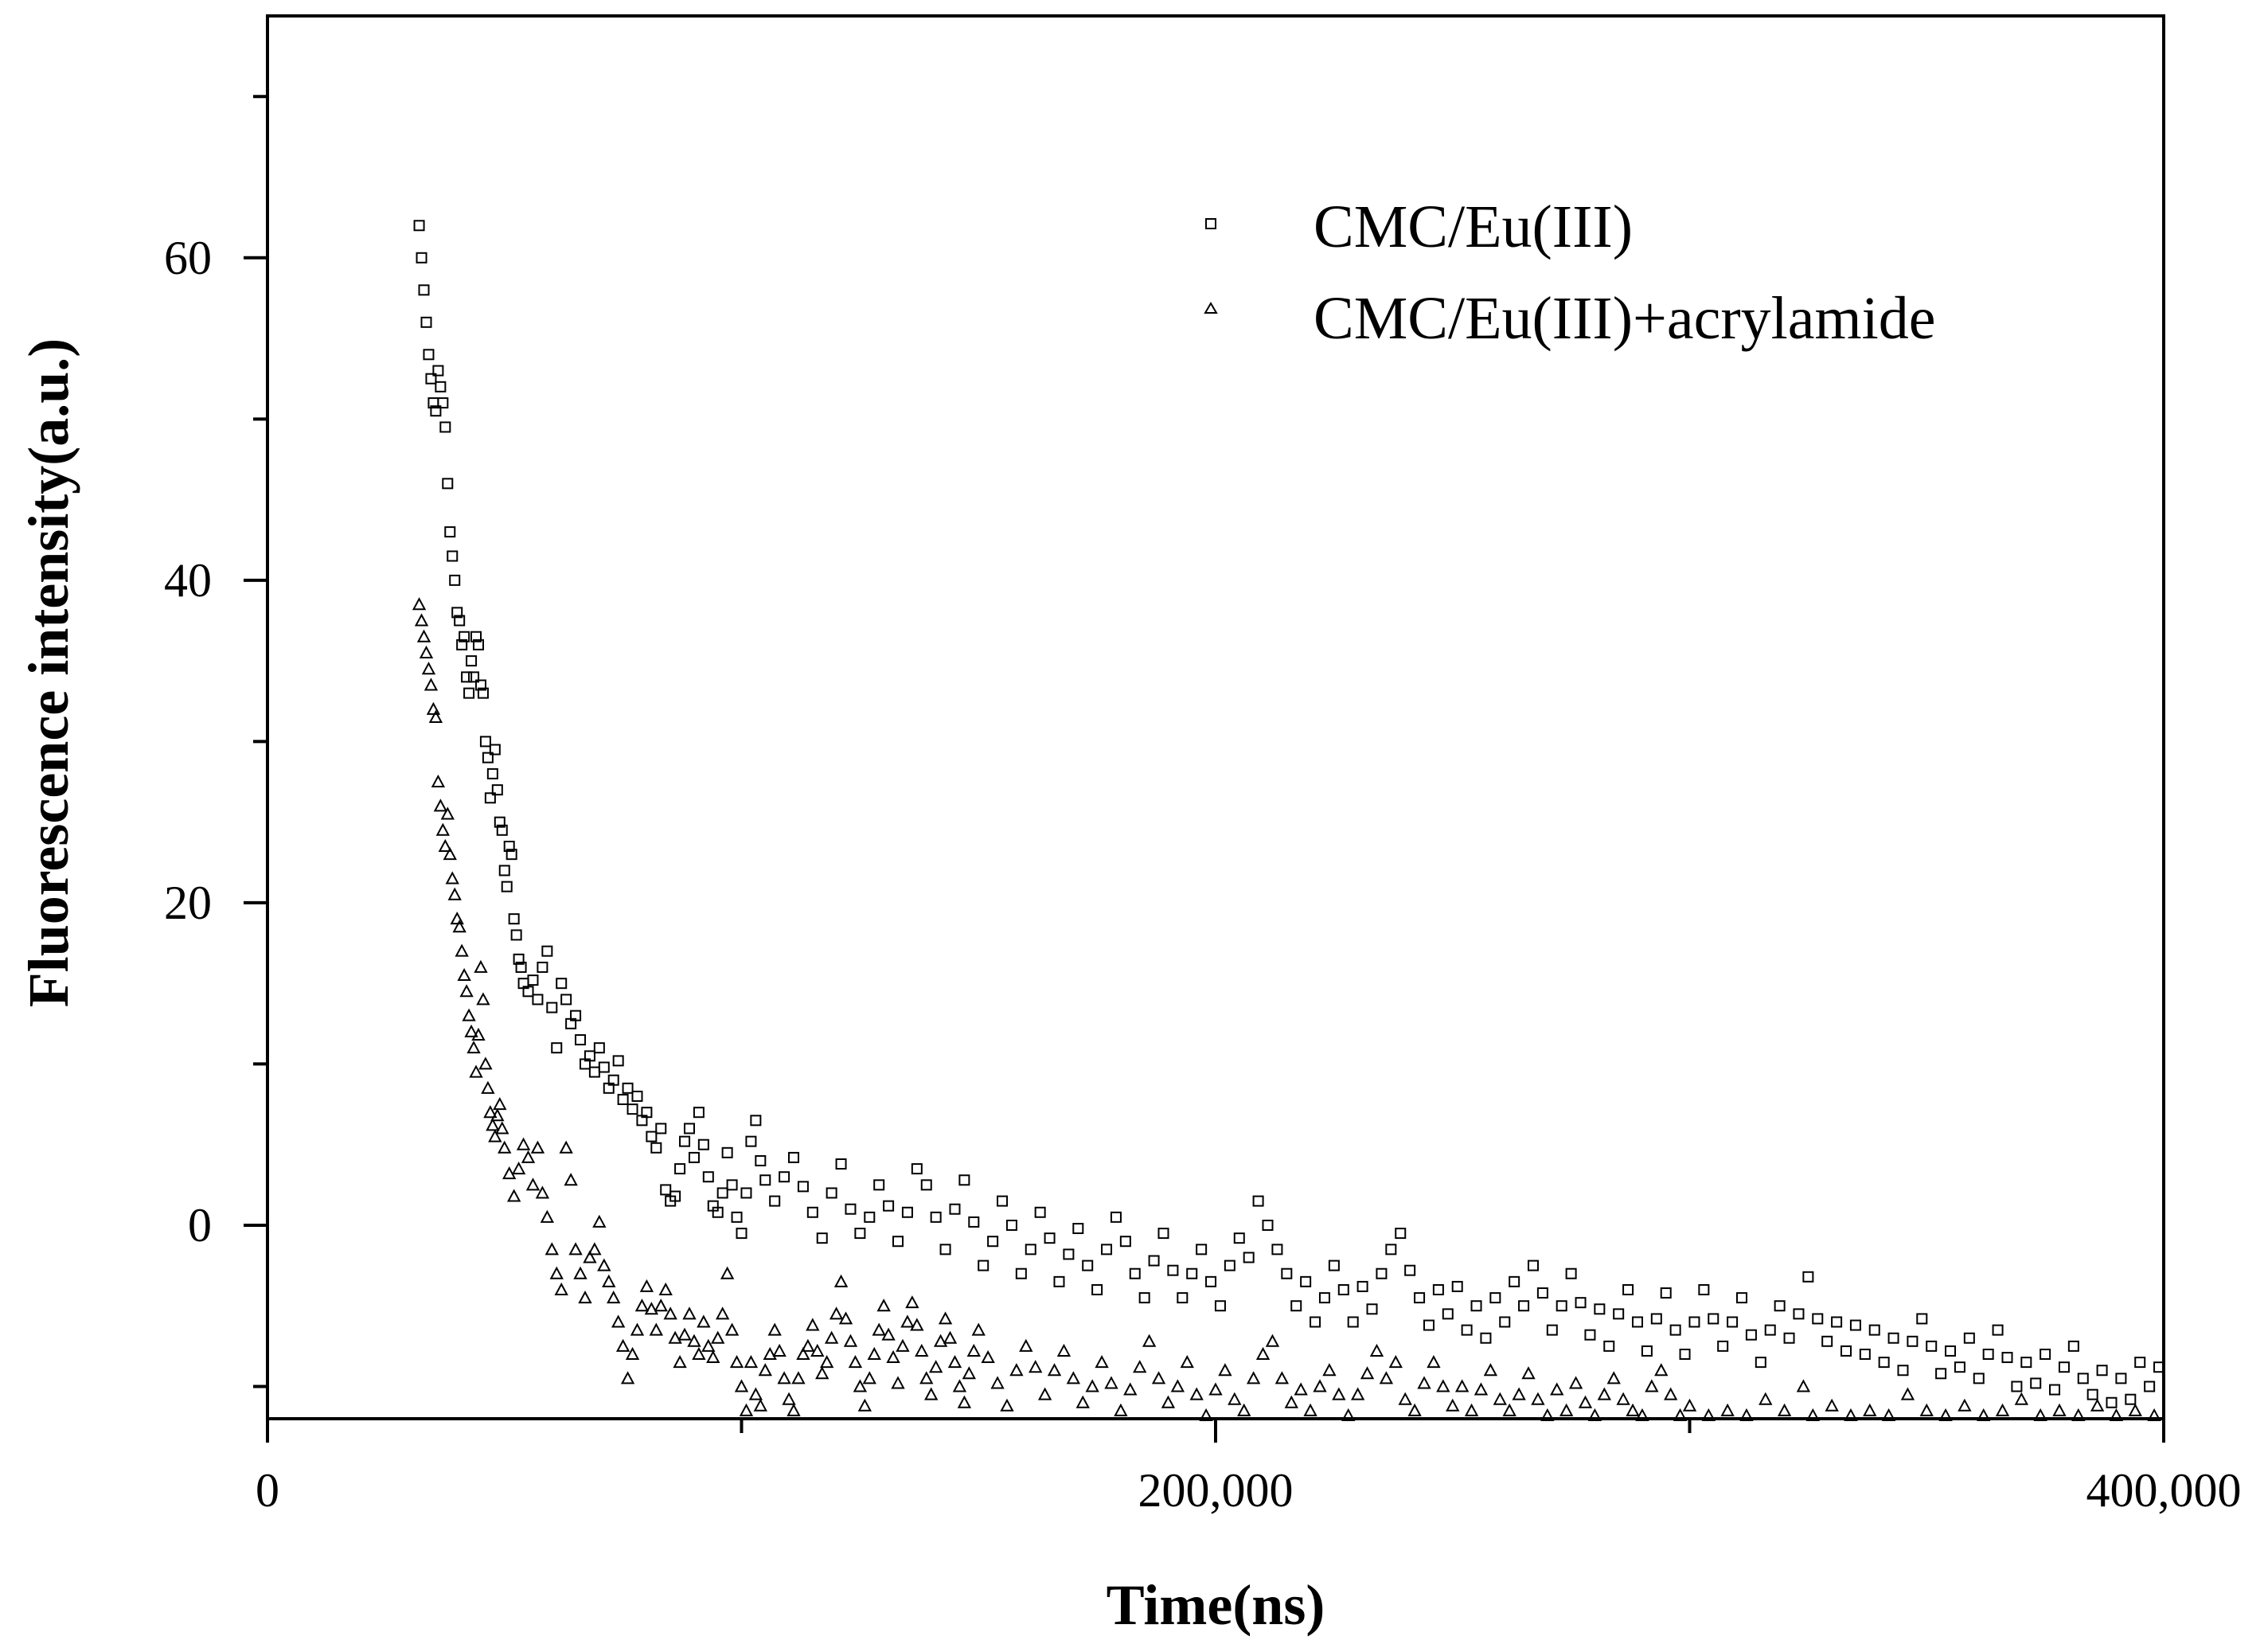 This screenshot has height=1652, width=2264. I want to click on y-axis-title: Fluorescence intensity(a.u.), so click(48, 673).